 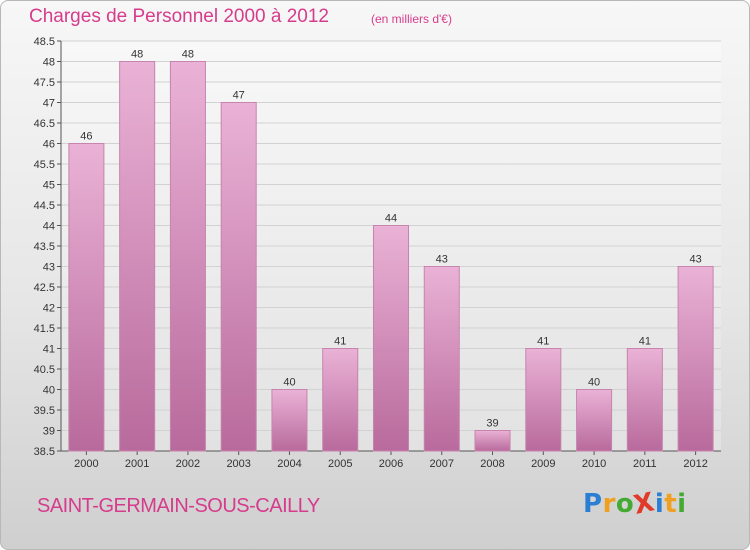 What do you see at coordinates (609, 504) in the screenshot?
I see `logo-letter: r` at bounding box center [609, 504].